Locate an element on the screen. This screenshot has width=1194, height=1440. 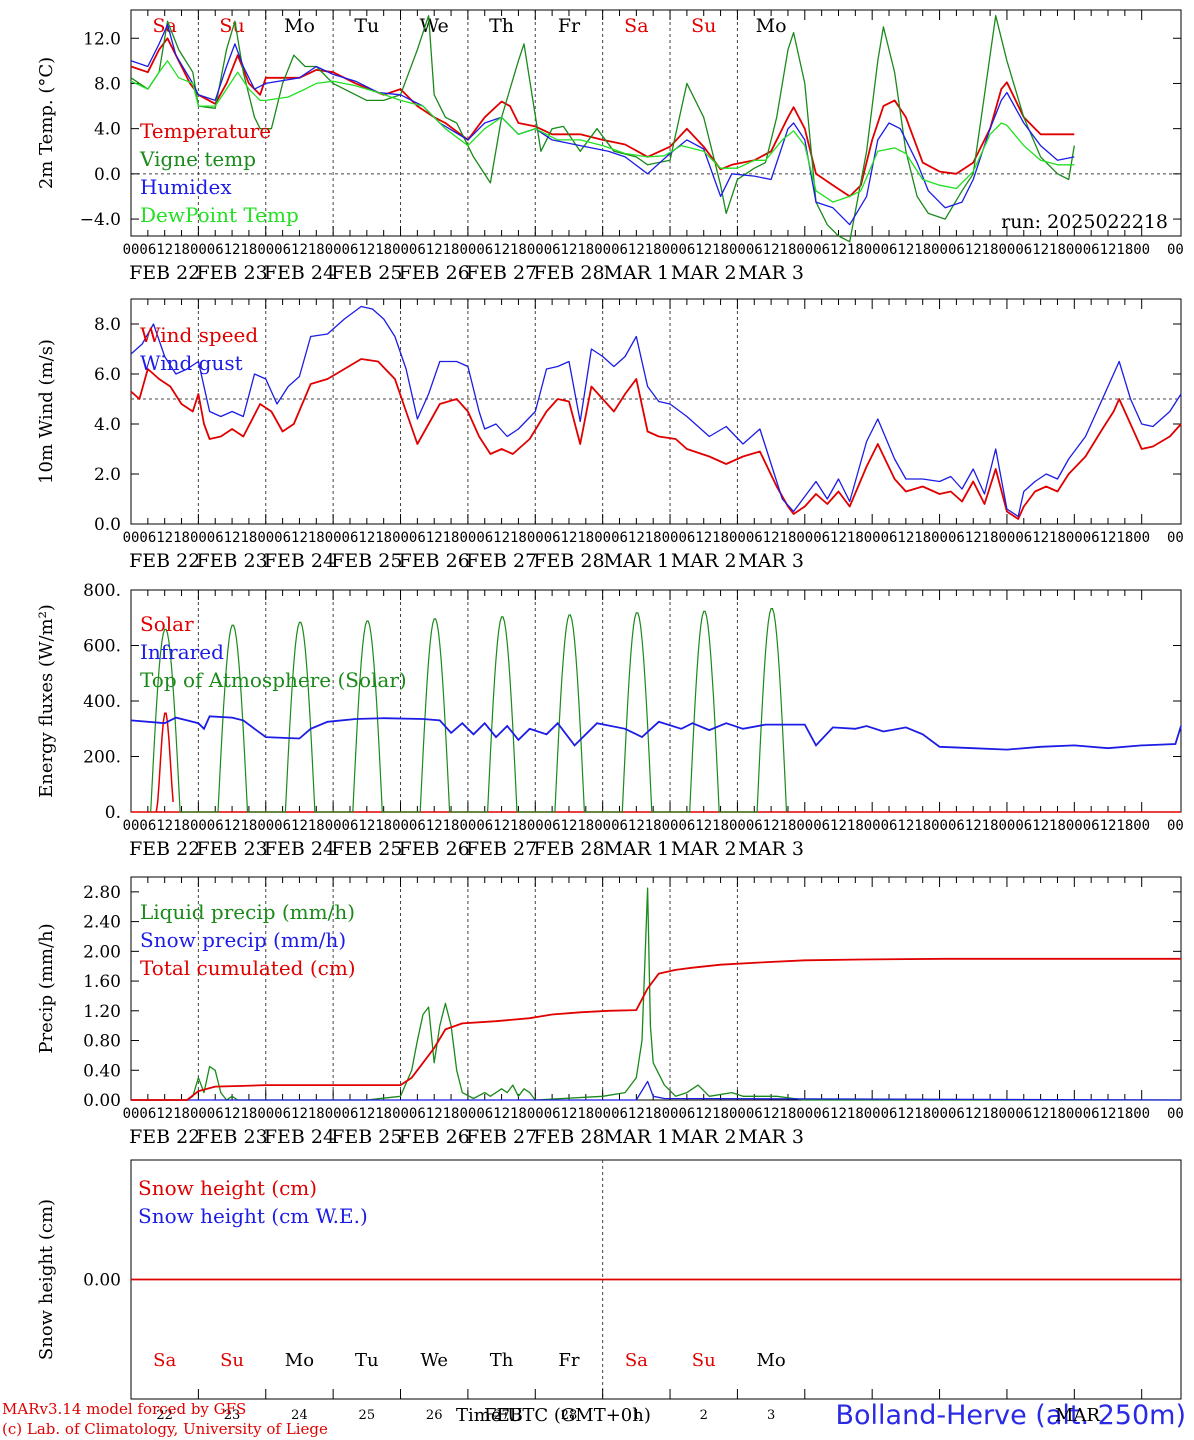
y-tick-label: 4.0 is located at coordinates (107, 130).